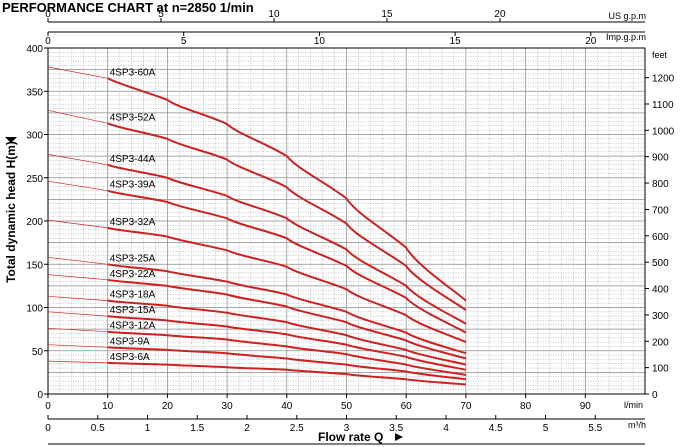 The width and height of the screenshot is (680, 447). I want to click on series-label-5: 4SP3-32A, so click(133, 222).